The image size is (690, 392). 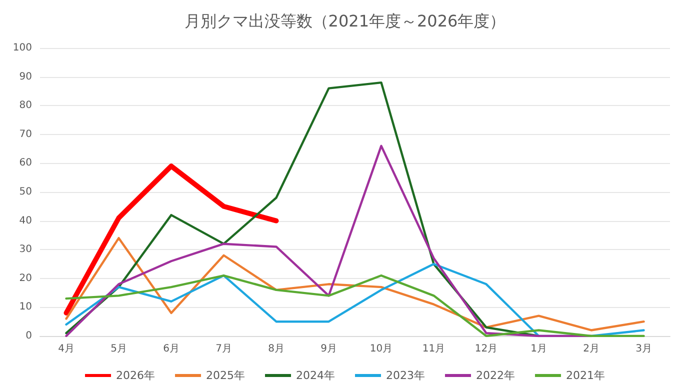 What do you see at coordinates (316, 375) in the screenshot?
I see `legend-label: 2024年` at bounding box center [316, 375].